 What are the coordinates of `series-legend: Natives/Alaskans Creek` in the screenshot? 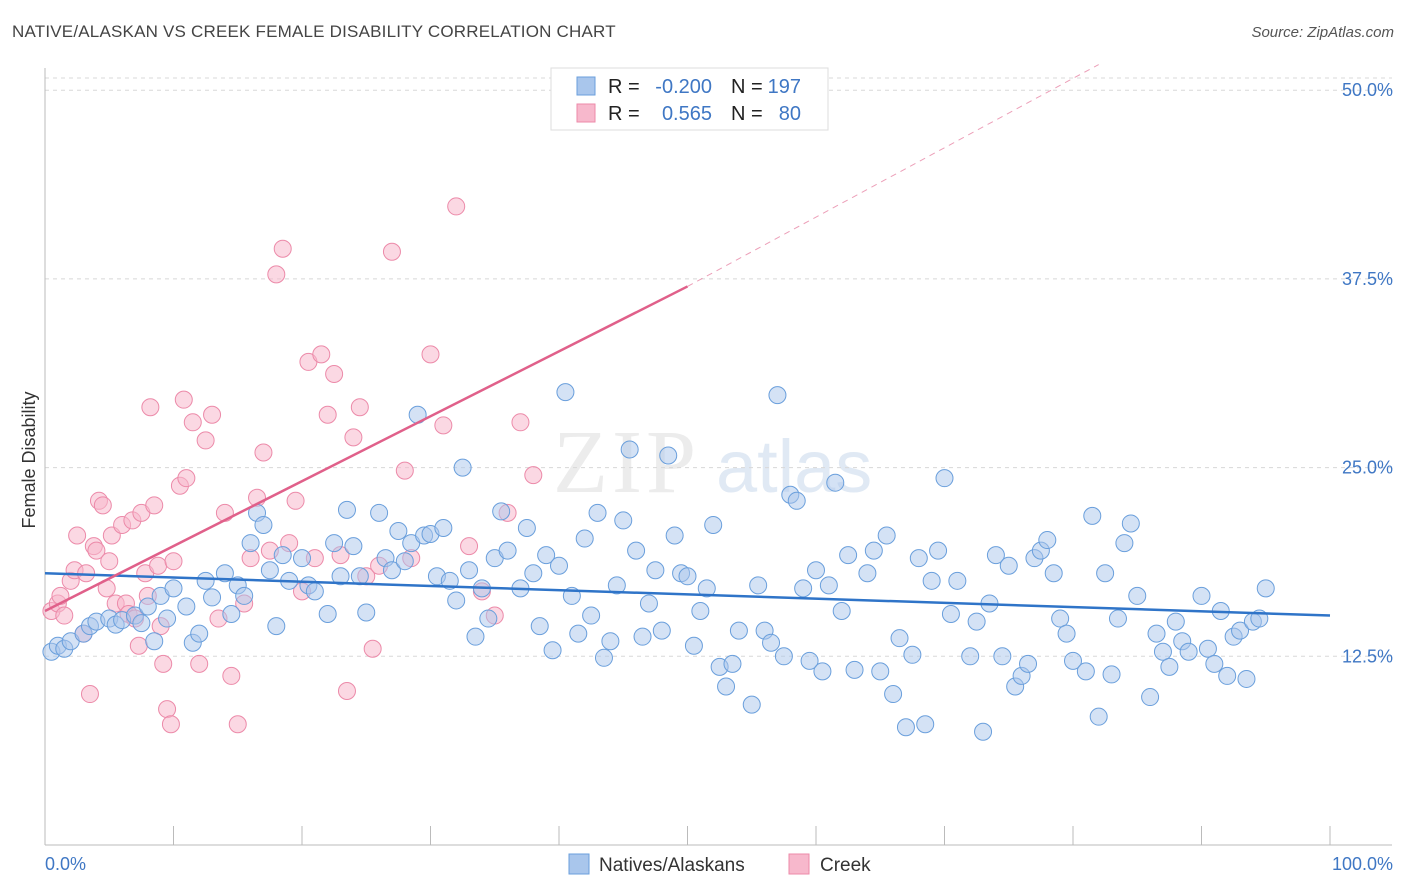 It's located at (719, 864).